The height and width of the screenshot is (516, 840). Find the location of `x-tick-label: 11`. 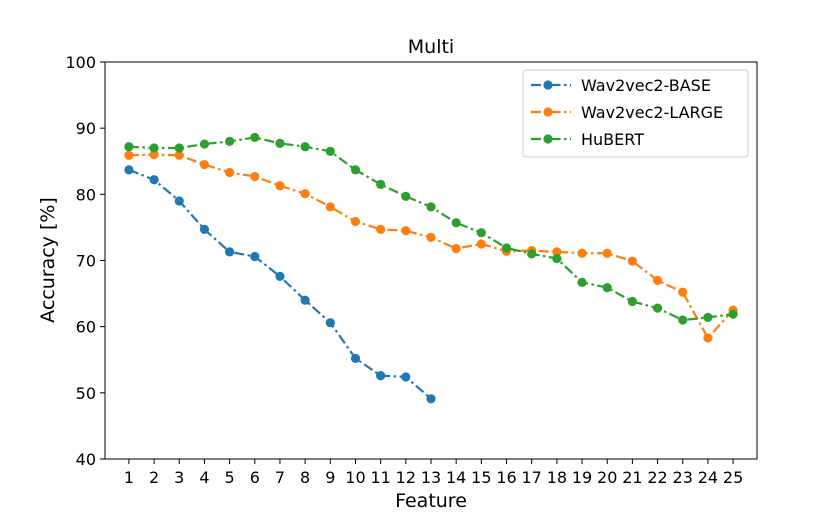

x-tick-label: 11 is located at coordinates (380, 477).